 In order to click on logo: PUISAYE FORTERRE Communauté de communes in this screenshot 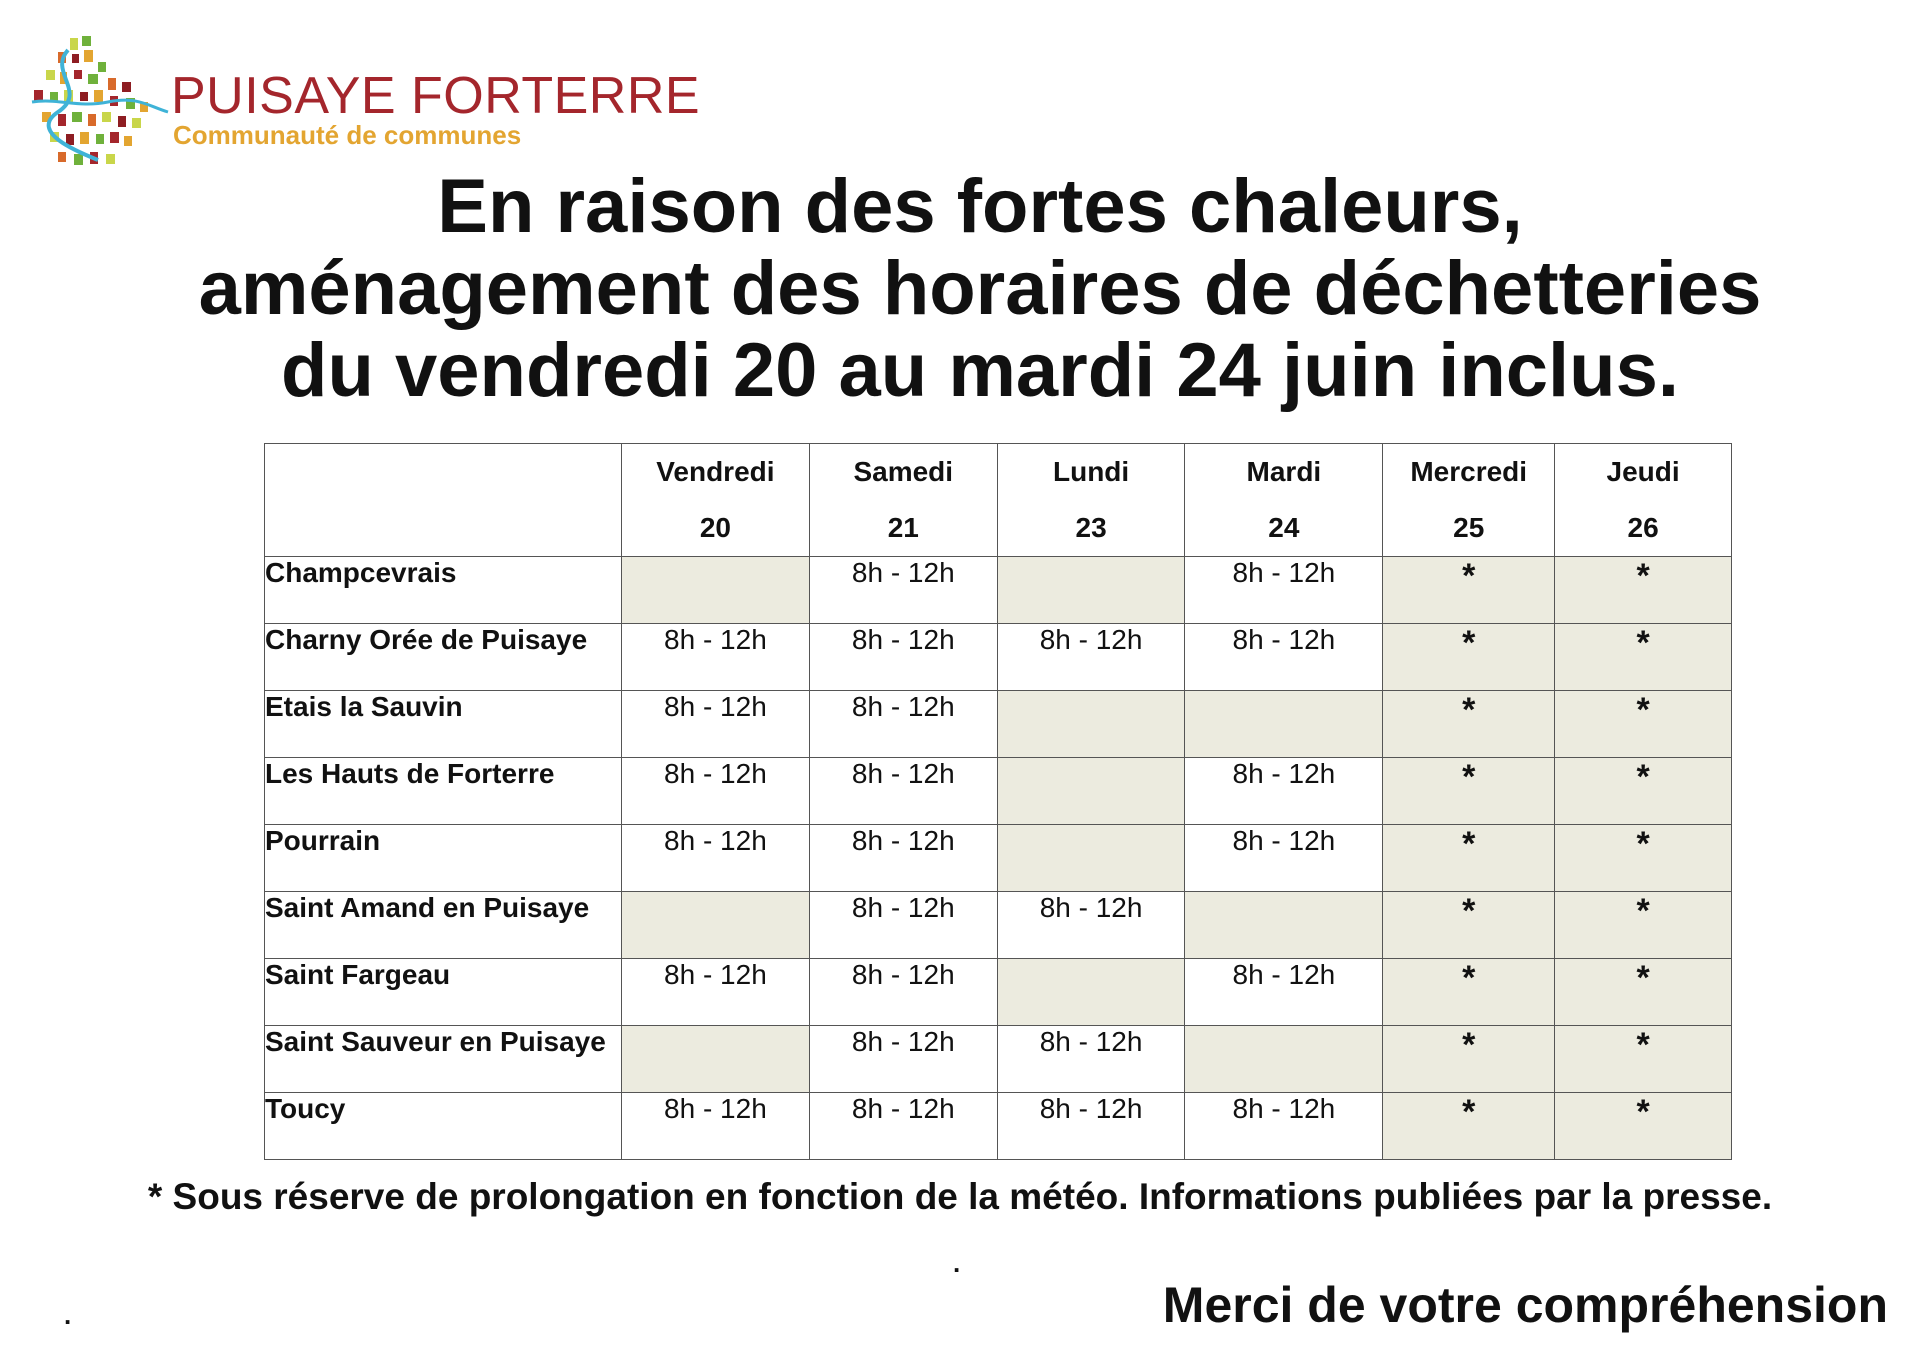, I will do `click(364, 102)`.